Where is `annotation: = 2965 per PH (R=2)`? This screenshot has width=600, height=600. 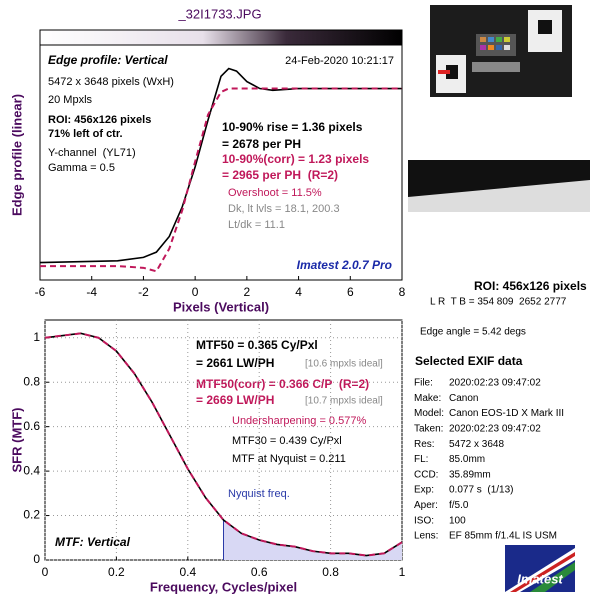 annotation: = 2965 per PH (R=2) is located at coordinates (280, 175).